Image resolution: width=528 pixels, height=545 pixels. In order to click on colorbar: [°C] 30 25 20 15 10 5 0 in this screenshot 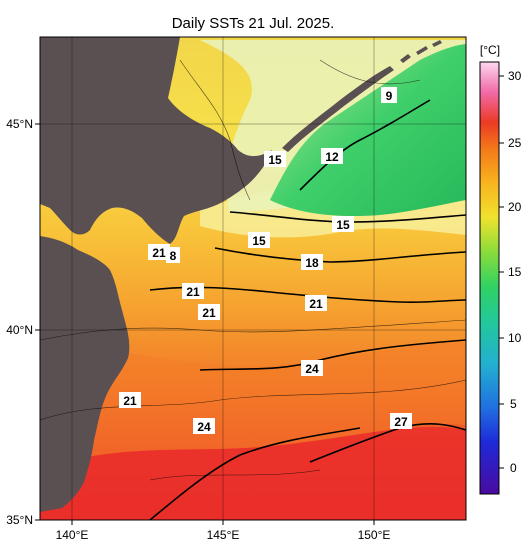, I will do `click(500, 269)`.